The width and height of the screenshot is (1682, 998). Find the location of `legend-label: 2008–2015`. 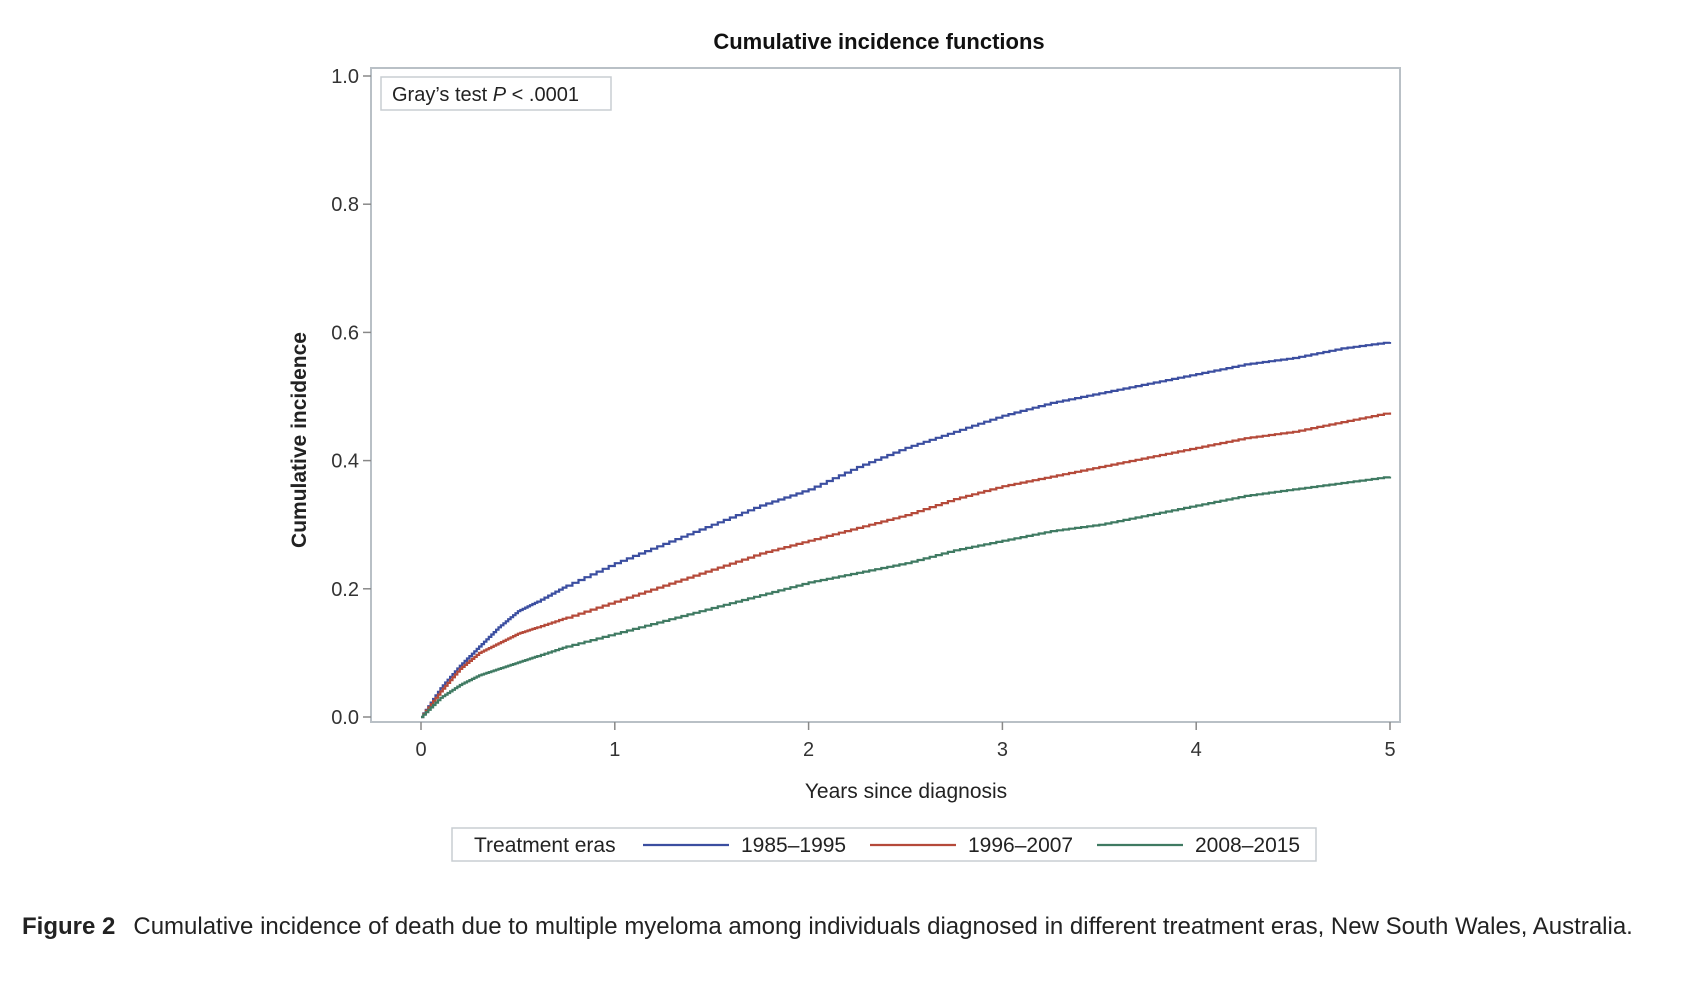

legend-label: 2008–2015 is located at coordinates (1247, 845).